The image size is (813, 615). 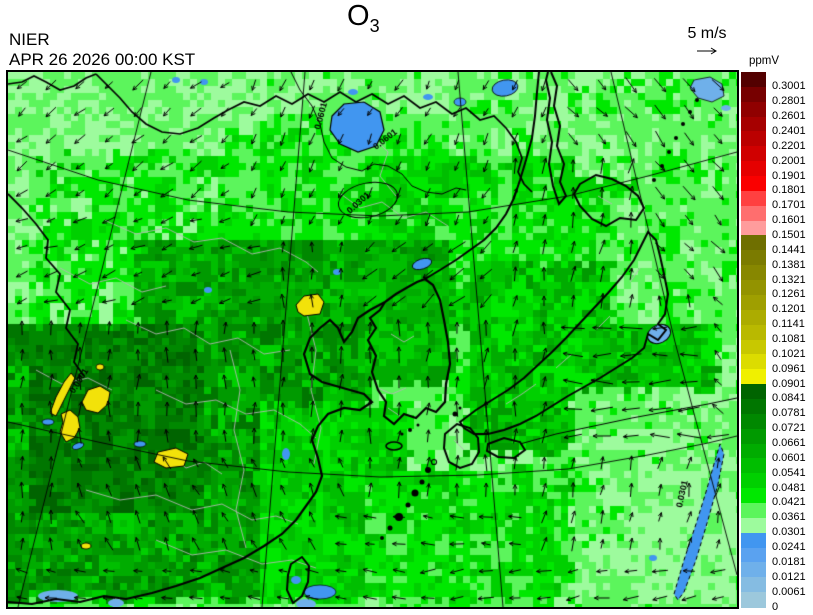 I want to click on colorbar-tick-label: 0.1701, so click(x=789, y=205).